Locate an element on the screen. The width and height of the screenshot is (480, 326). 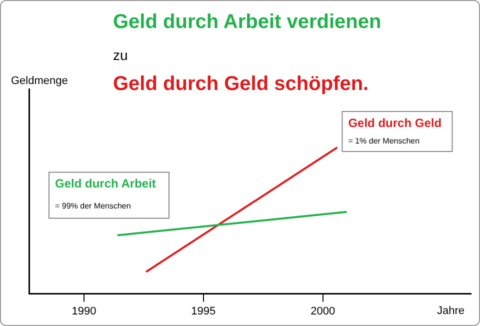
annotation: = 99% der Menschen is located at coordinates (93, 205).